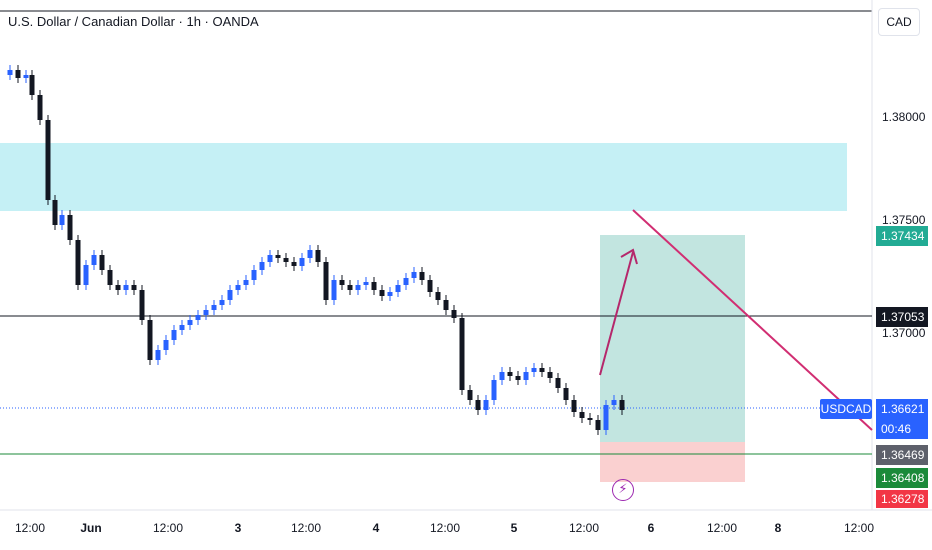 The image size is (932, 550). I want to click on lightning-icon: ⚡, so click(623, 490).